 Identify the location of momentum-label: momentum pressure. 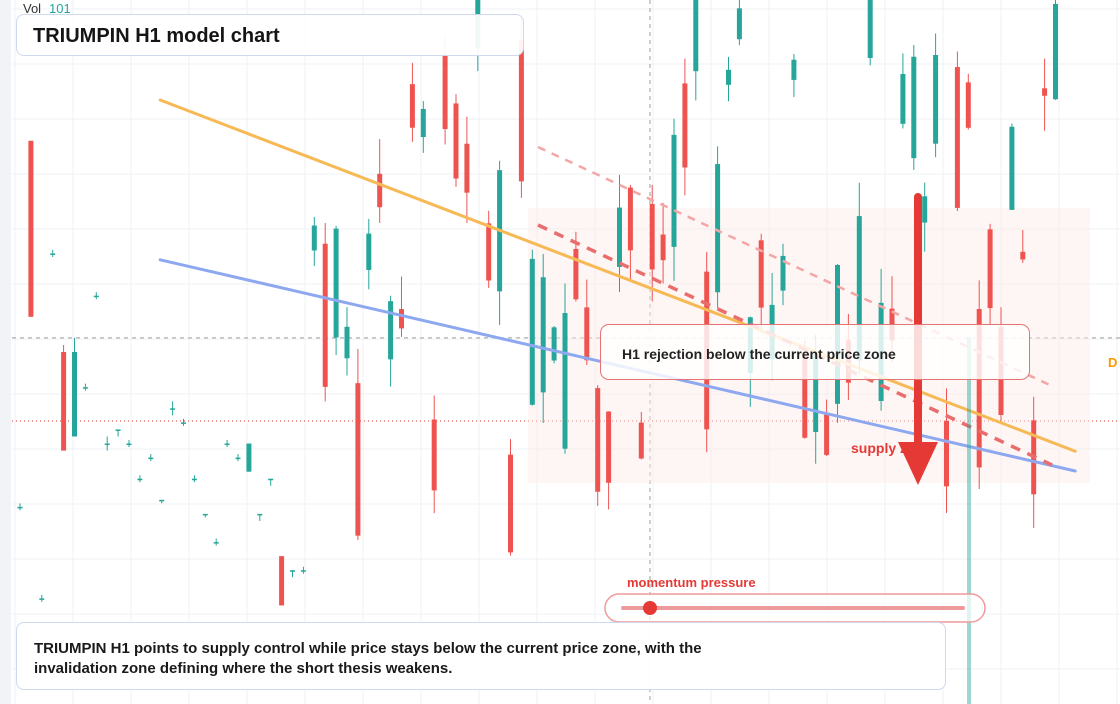
(691, 582).